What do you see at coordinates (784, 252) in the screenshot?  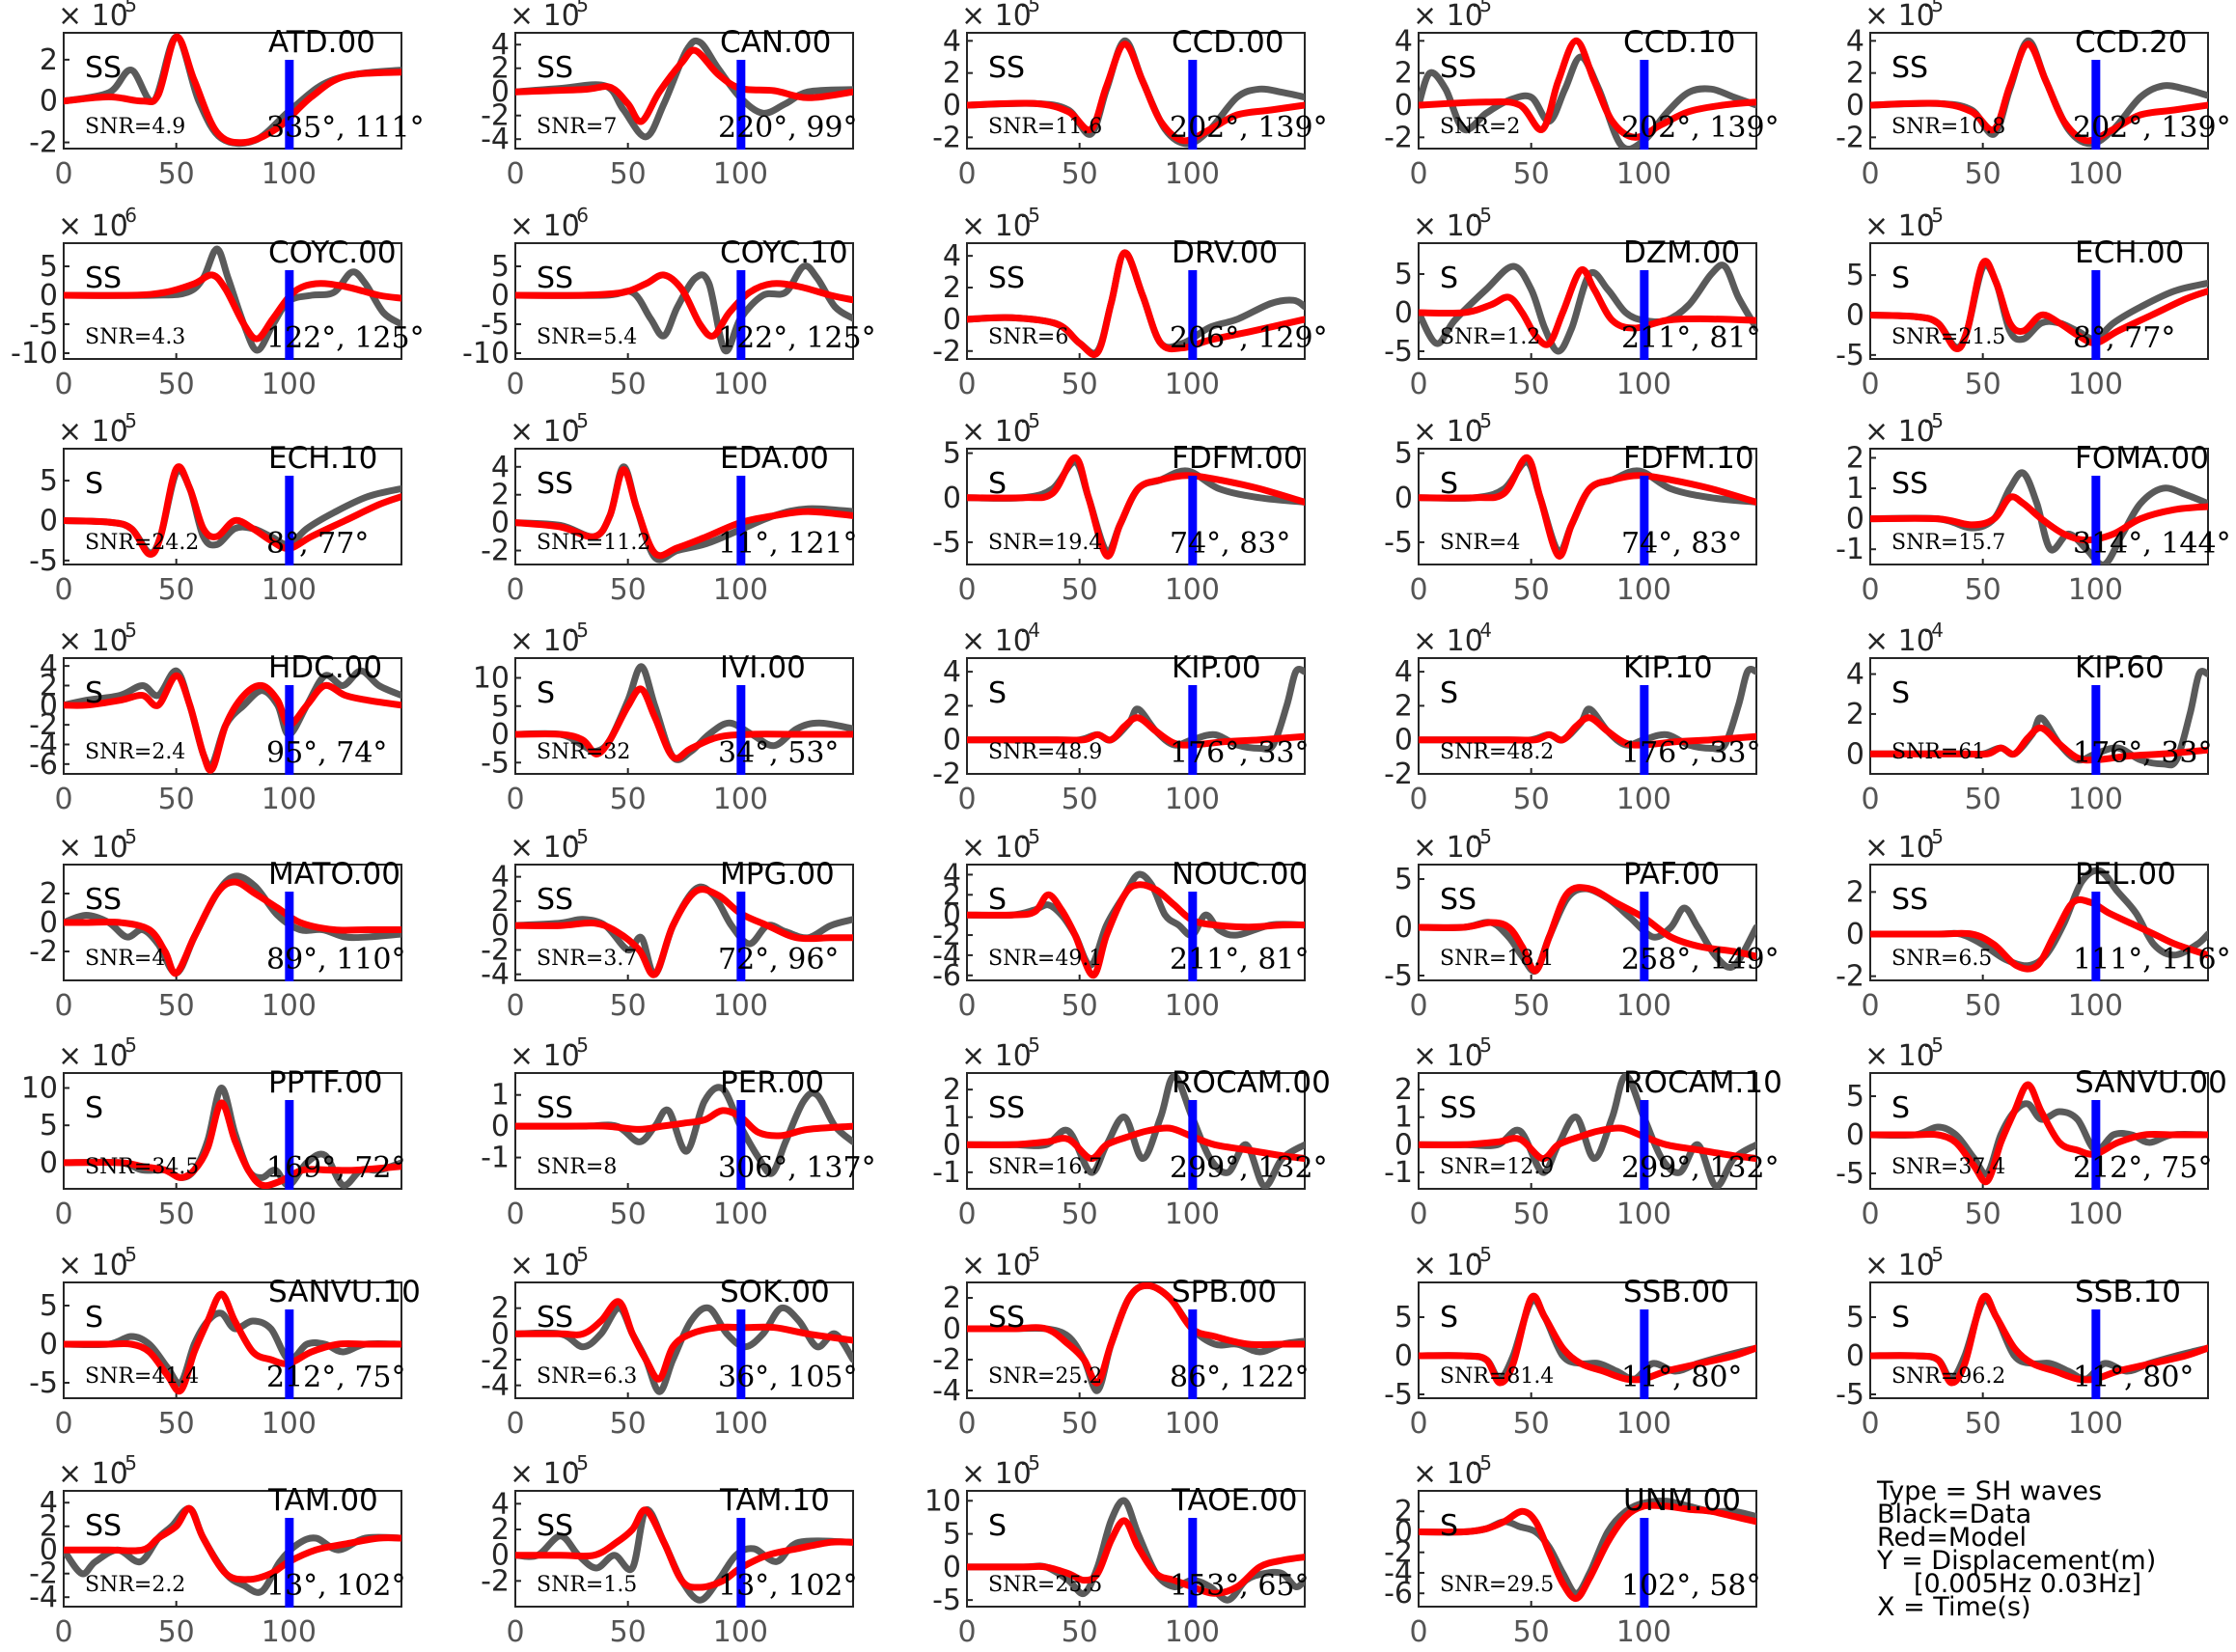 I see `station-label: COYC.10` at bounding box center [784, 252].